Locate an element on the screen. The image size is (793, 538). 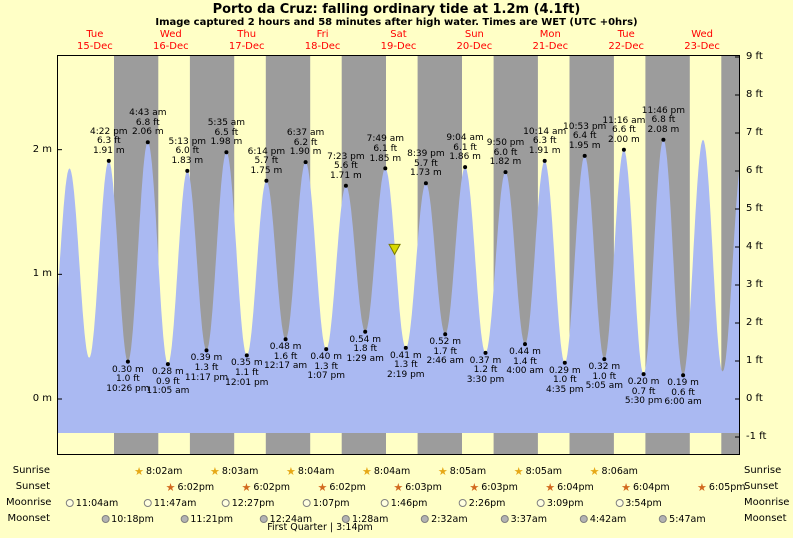
moonset-item: 1:28am is located at coordinates (364, 519).